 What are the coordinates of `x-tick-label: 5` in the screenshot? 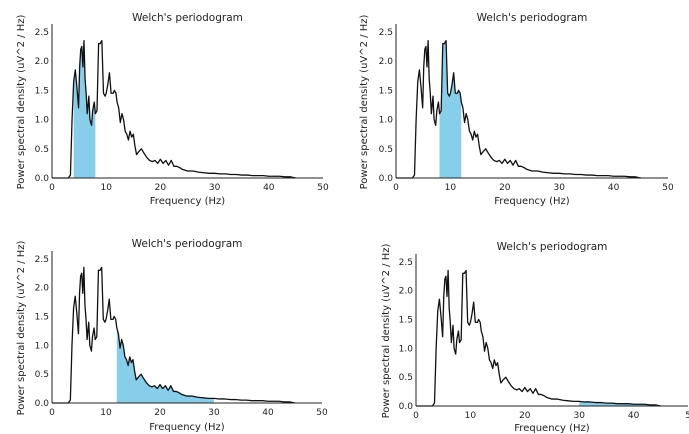 It's located at (687, 416).